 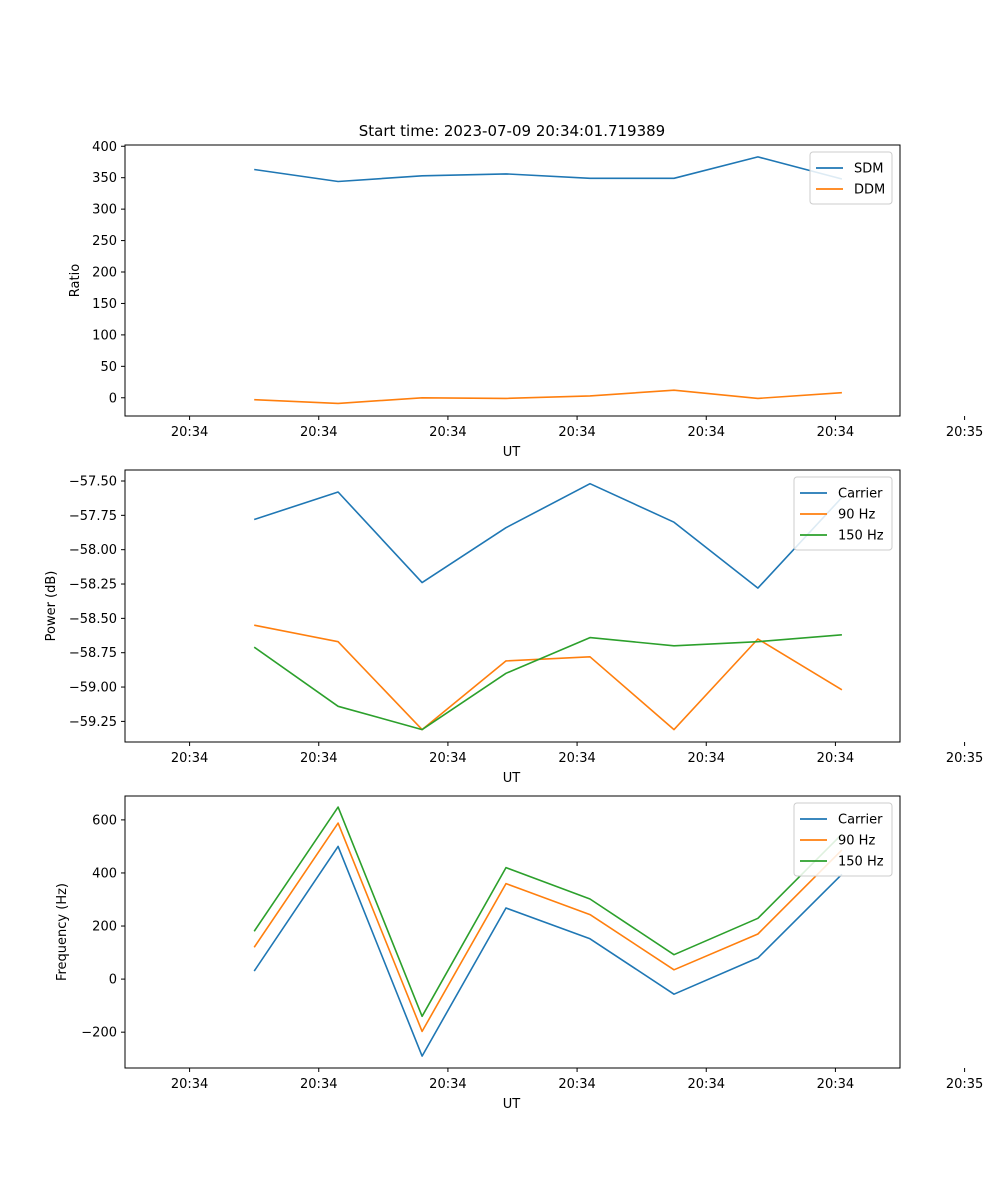 What do you see at coordinates (93, 585) in the screenshot?
I see `y-tick-label: −58.25` at bounding box center [93, 585].